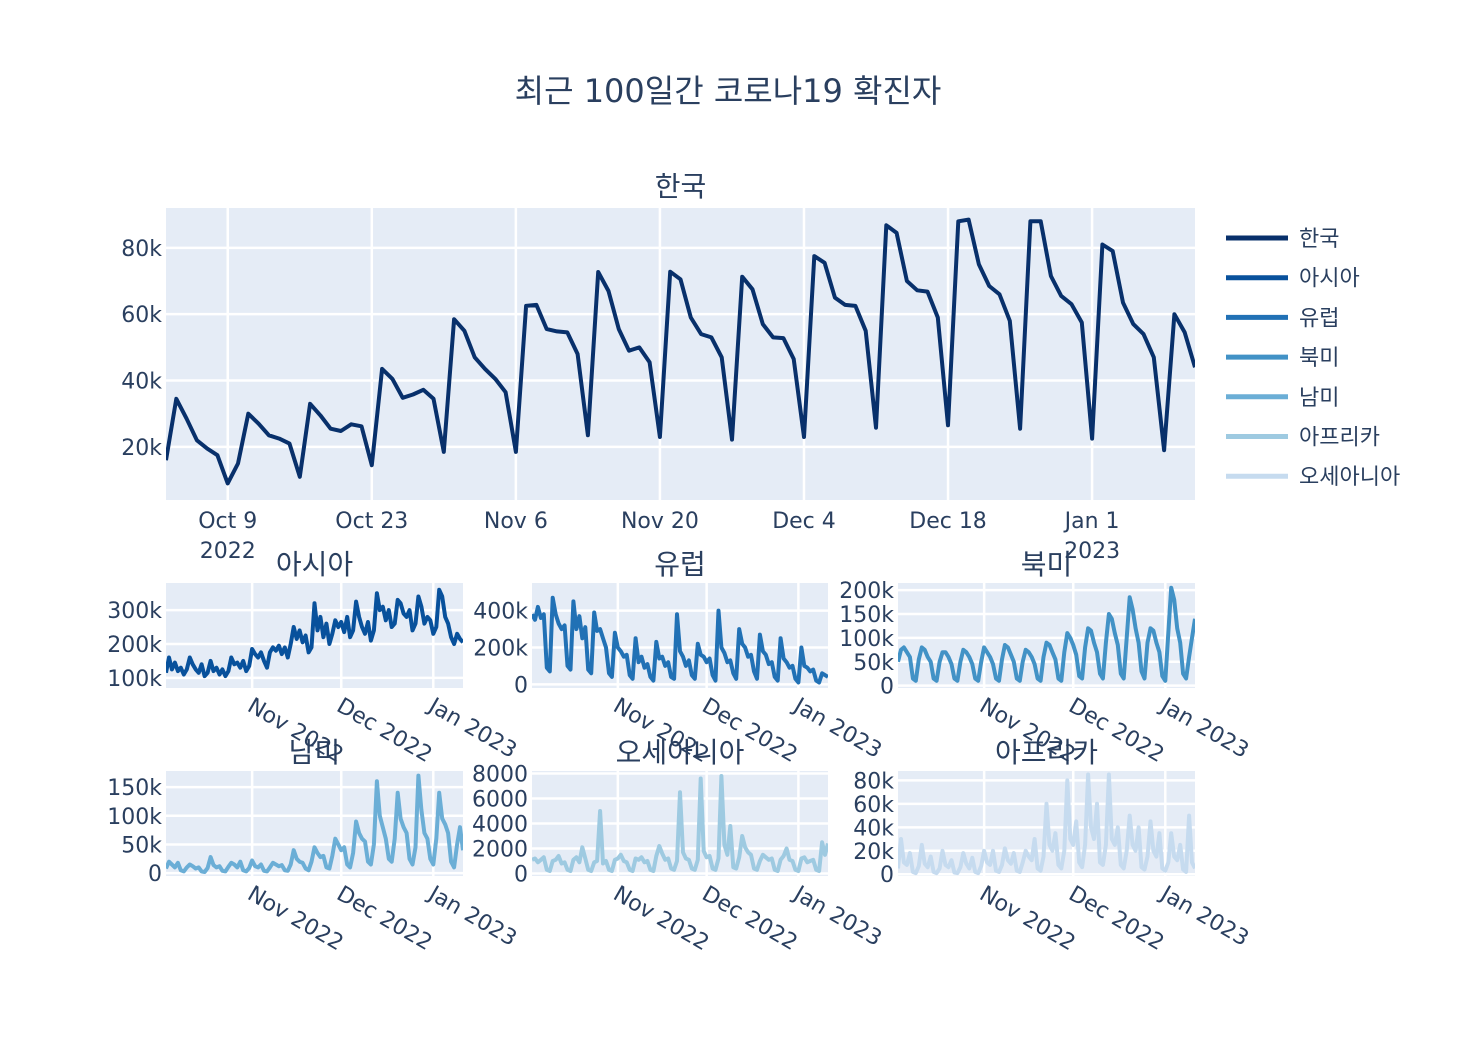  I want to click on subplot-title-korea: 한국, so click(681, 186).